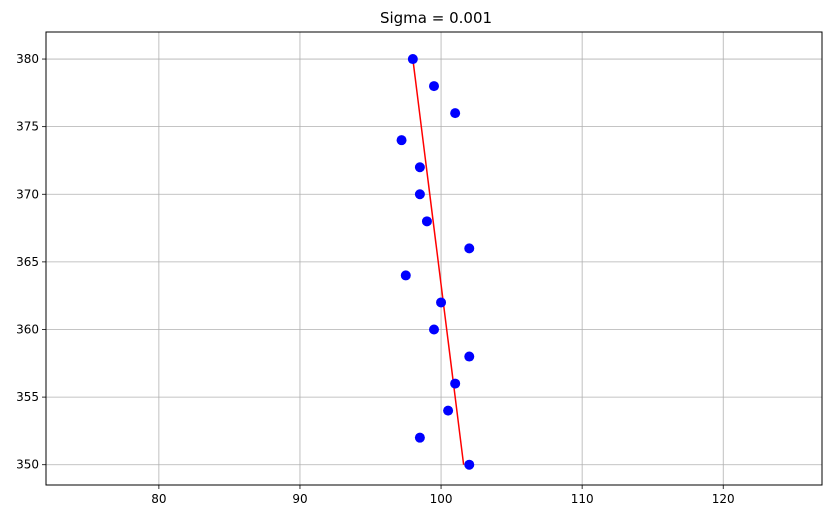 The width and height of the screenshot is (831, 528). Describe the element at coordinates (723, 499) in the screenshot. I see `x-tick-label: 120` at that location.